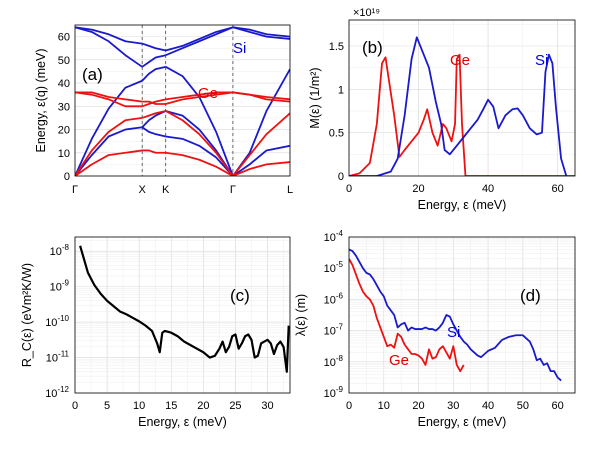  What do you see at coordinates (57, 392) in the screenshot?
I see `y-tick-label: 10⁻¹²` at bounding box center [57, 392].